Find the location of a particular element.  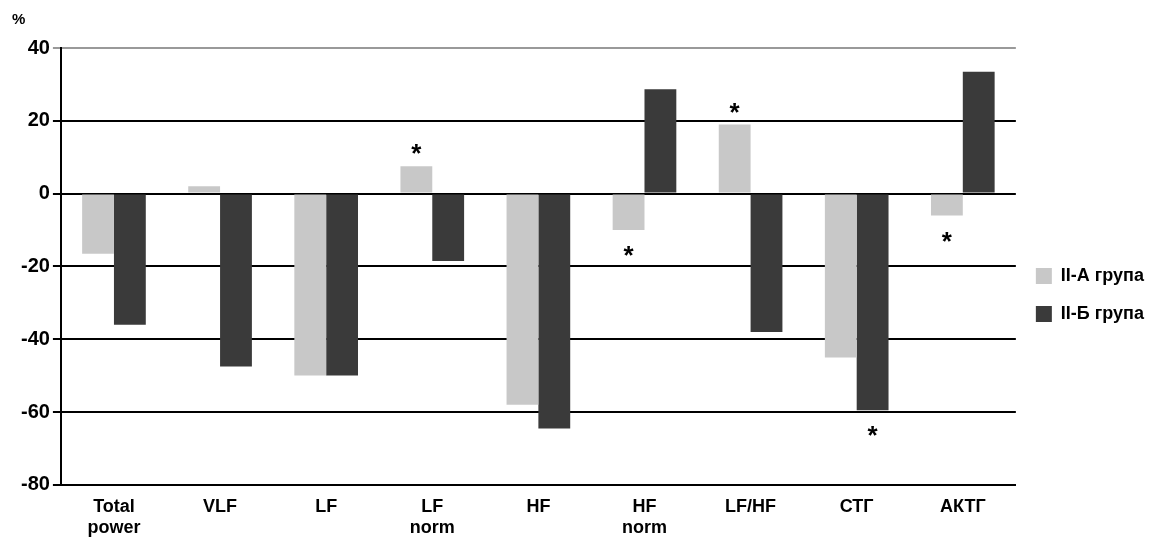

x-tick-label: LF/HF is located at coordinates (751, 505).